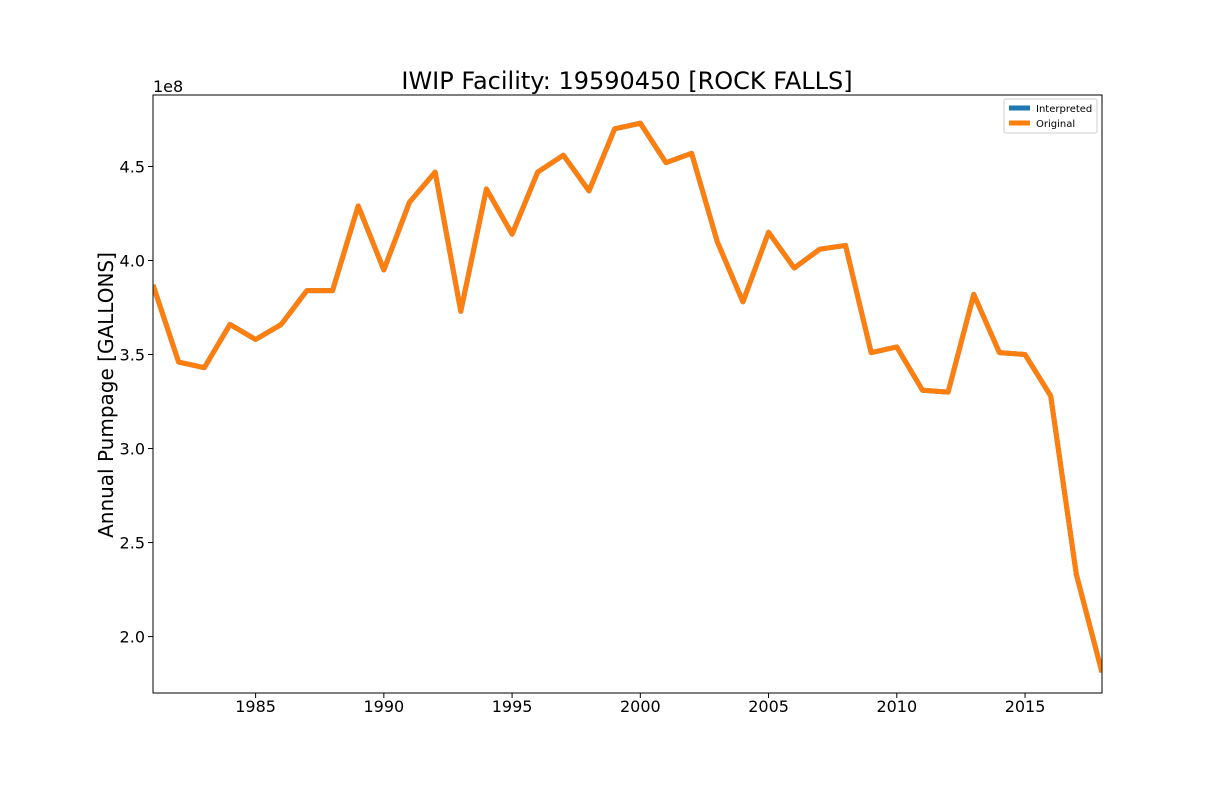 The height and width of the screenshot is (792, 1224). What do you see at coordinates (383, 706) in the screenshot?
I see `x-tick-label: 1990` at bounding box center [383, 706].